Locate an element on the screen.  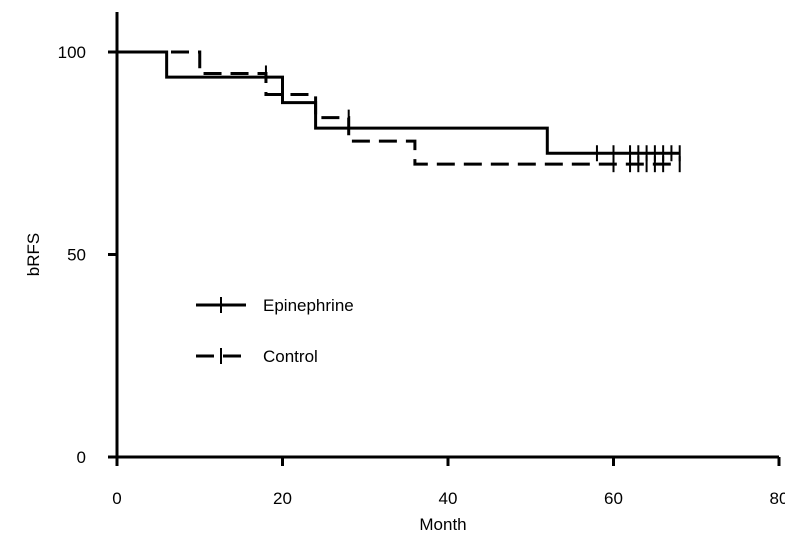
x-axis-title: Month is located at coordinates (442, 524).